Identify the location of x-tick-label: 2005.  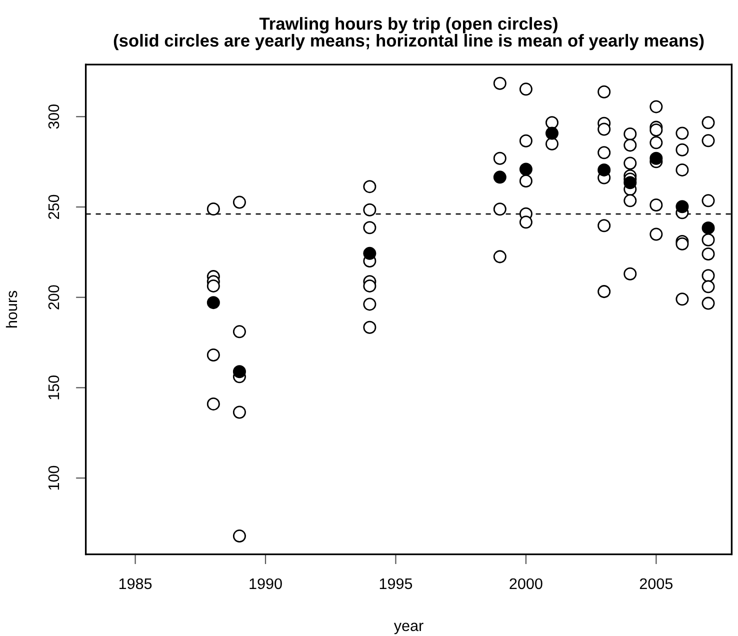
(656, 584).